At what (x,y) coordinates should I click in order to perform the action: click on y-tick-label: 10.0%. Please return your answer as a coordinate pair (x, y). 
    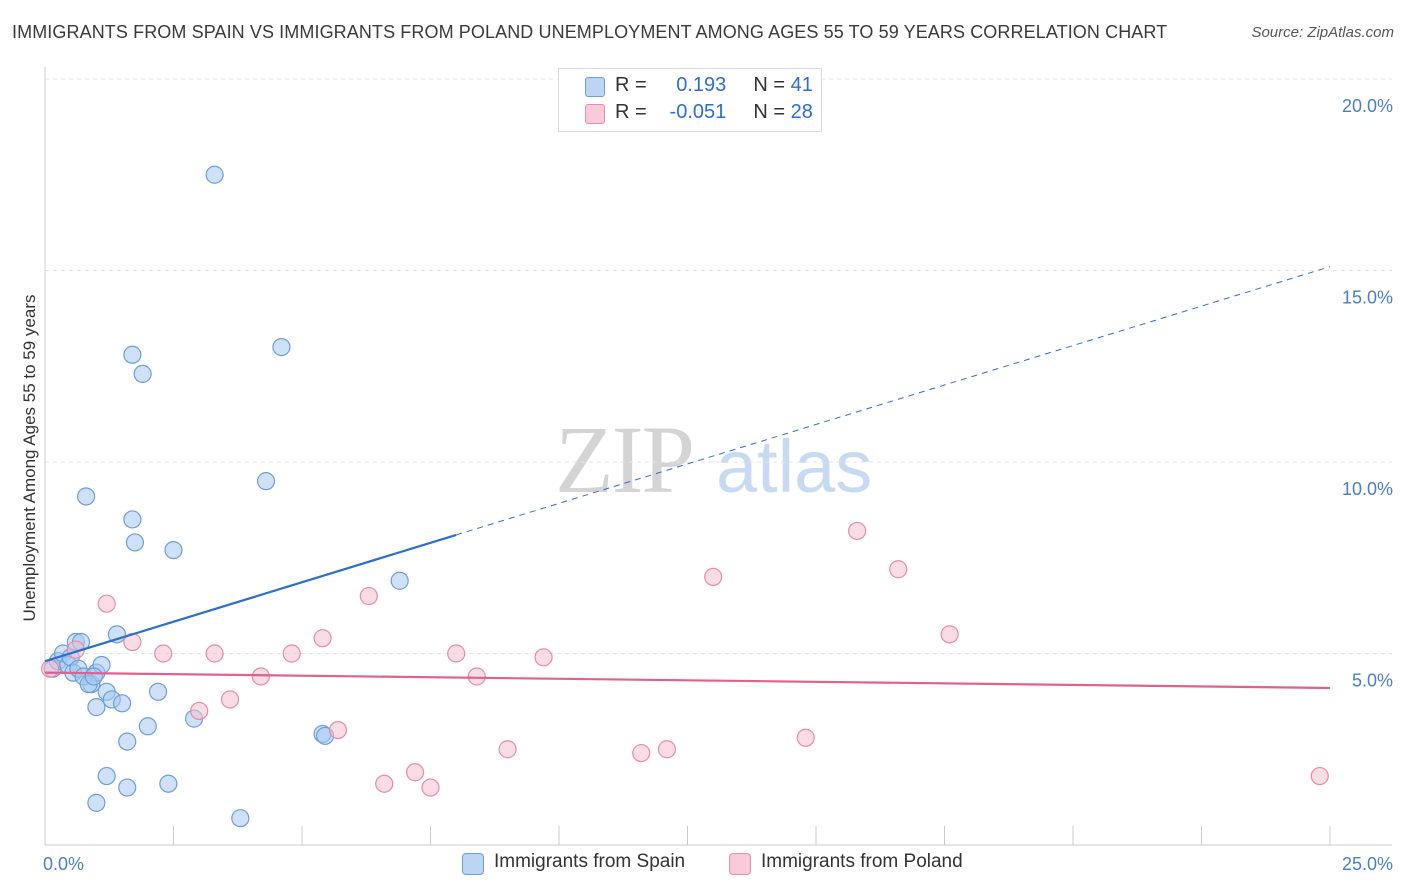
    Looking at the image, I should click on (1367, 489).